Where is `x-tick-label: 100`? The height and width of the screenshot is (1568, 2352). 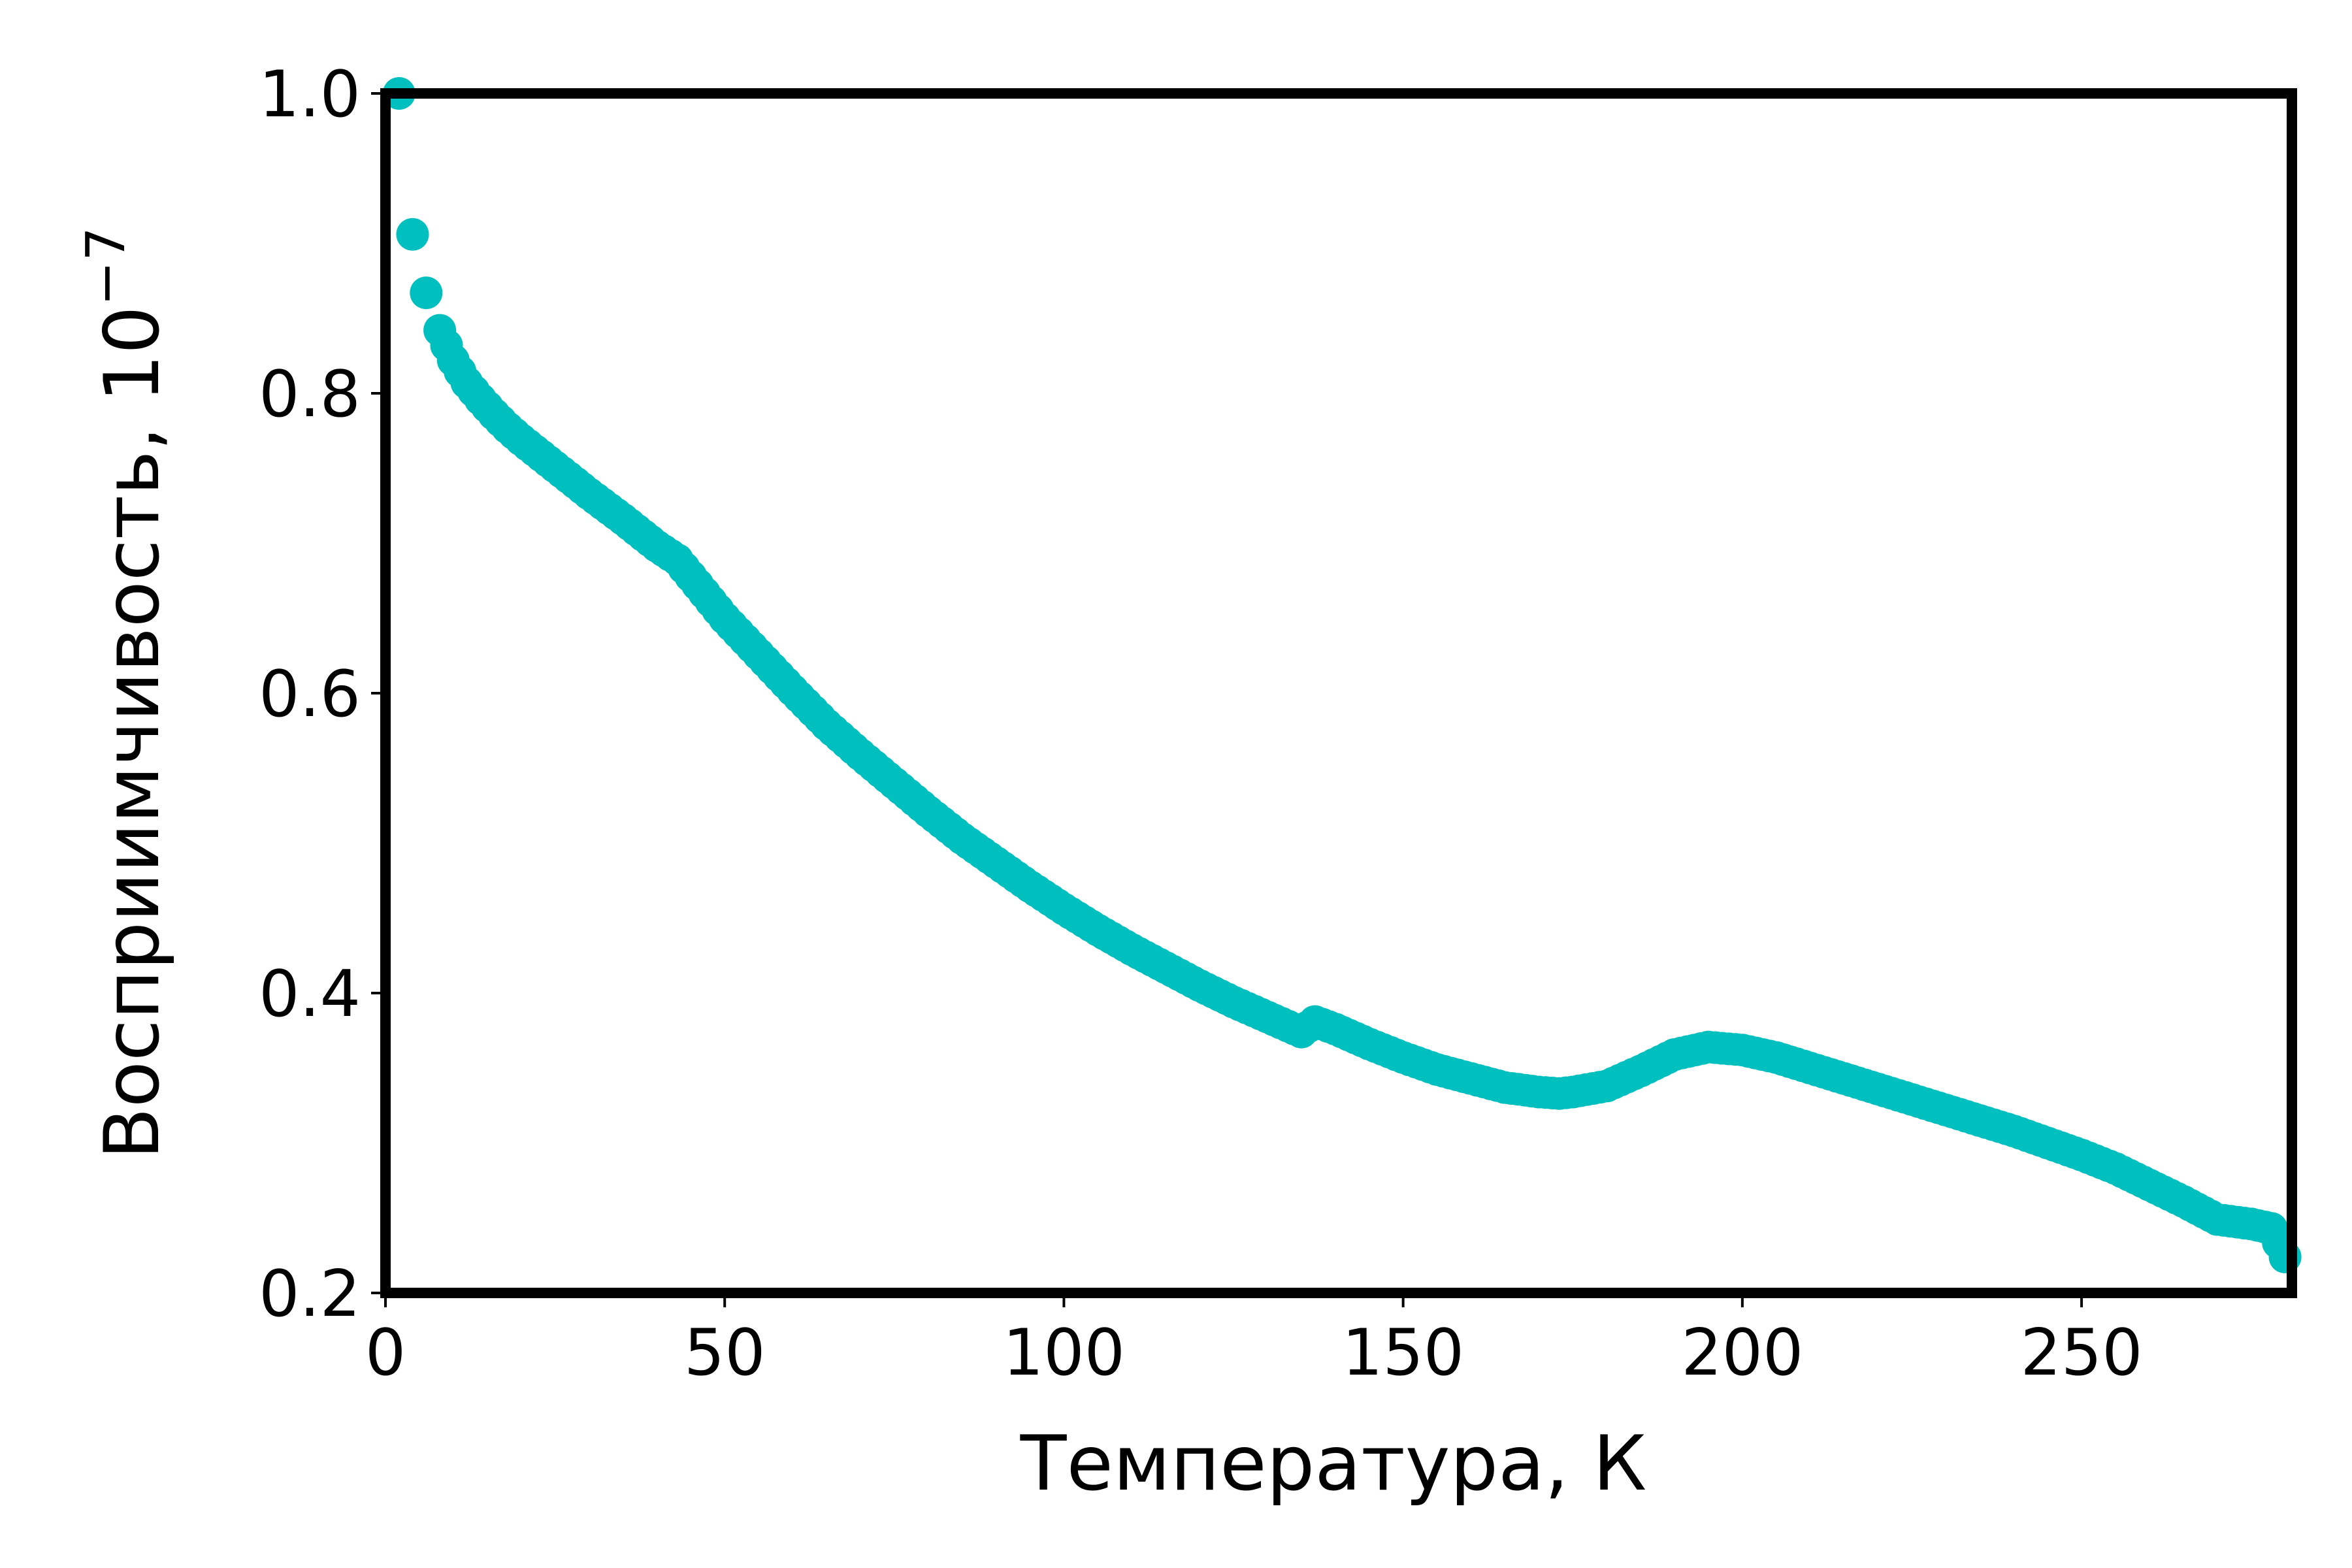
x-tick-label: 100 is located at coordinates (1064, 1353).